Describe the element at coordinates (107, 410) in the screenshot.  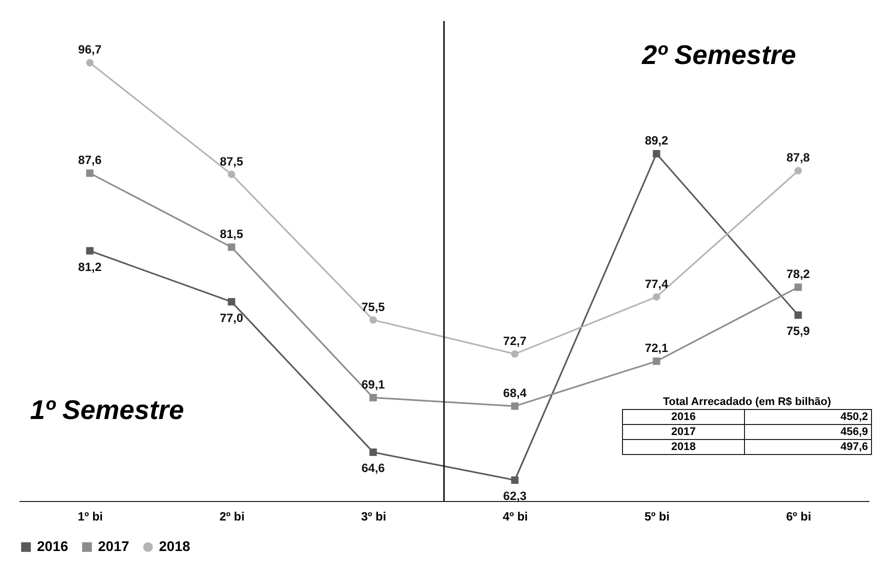
I see `annotation: 1º Semestre` at that location.